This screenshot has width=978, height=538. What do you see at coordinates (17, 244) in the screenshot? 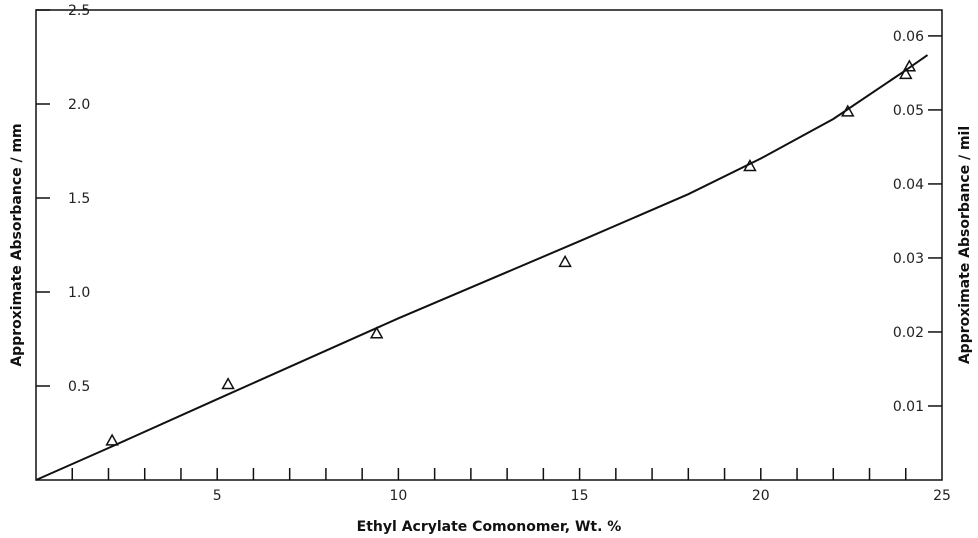
I see `y-left-axis-title: Approximate Absorbance / mm` at bounding box center [17, 244].